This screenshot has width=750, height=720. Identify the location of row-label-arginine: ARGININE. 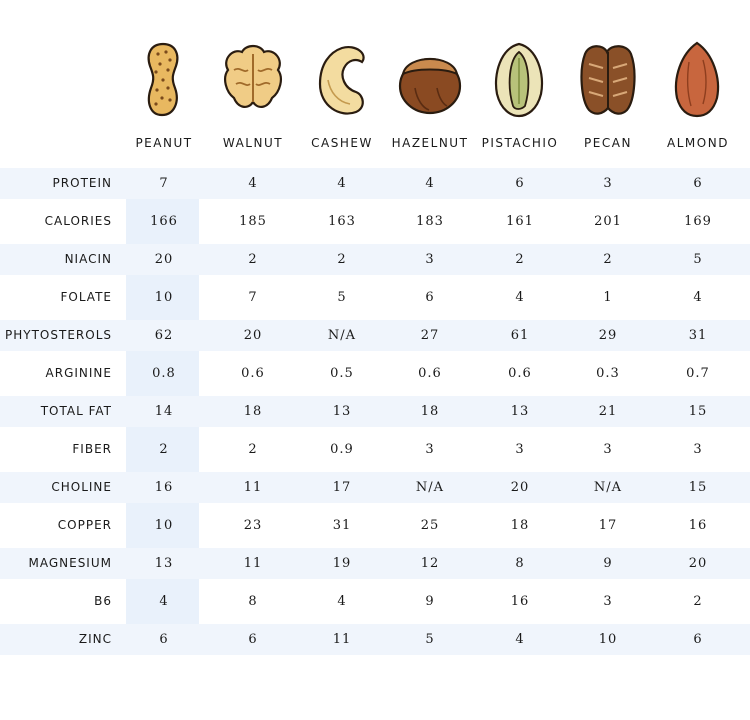
(78, 373).